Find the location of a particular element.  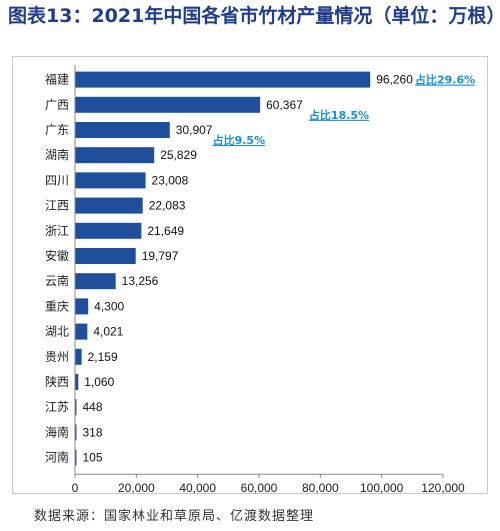

value-label: 19,797 is located at coordinates (160, 256).